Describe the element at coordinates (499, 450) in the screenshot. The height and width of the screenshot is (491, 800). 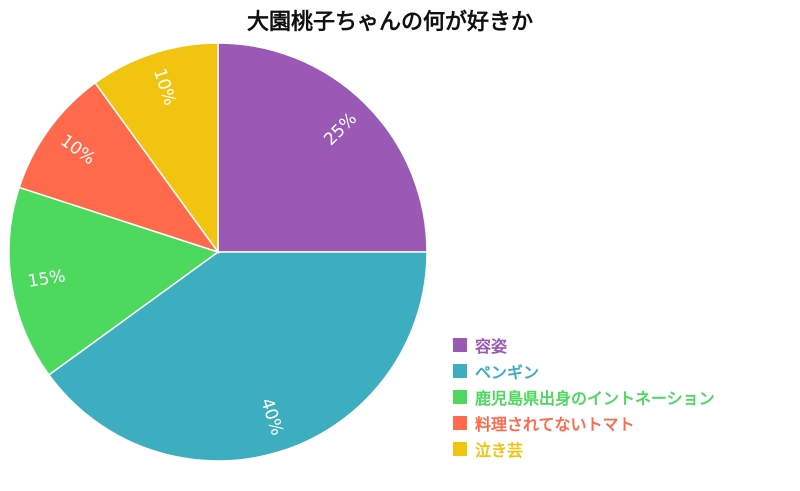
I see `legend-label: 泣き芸` at that location.